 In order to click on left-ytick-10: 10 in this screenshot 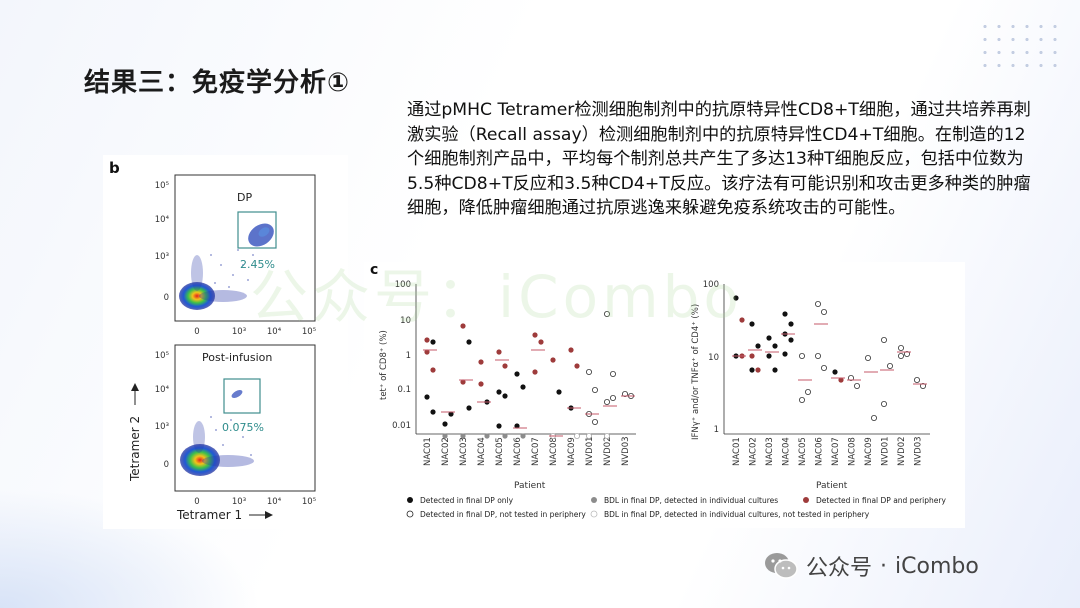, I will do `click(405, 321)`.